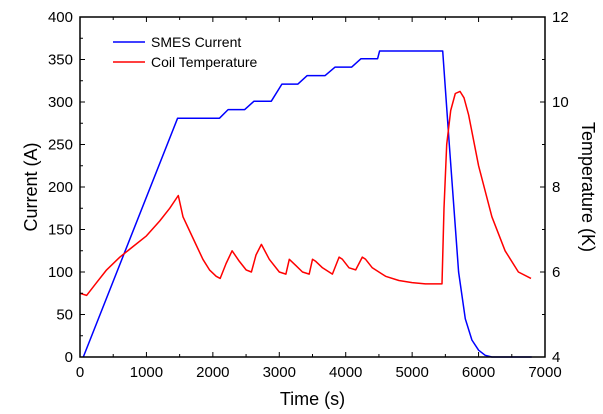  Describe the element at coordinates (345, 372) in the screenshot. I see `x-tick-label: 4000` at that location.